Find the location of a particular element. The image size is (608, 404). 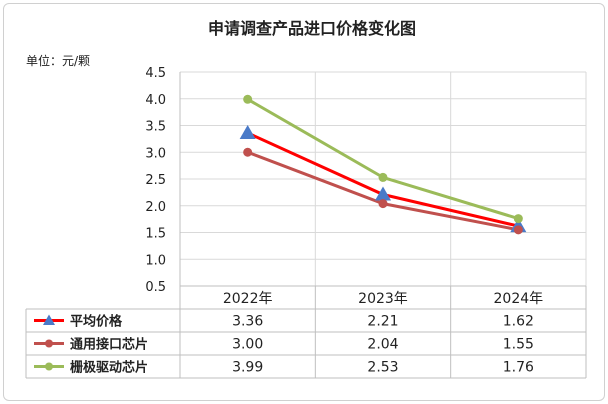

y-axis: 0.5 1.0 1.5 2.0 2.5 3.0 3.5 4.0 4.5 is located at coordinates (163, 180).